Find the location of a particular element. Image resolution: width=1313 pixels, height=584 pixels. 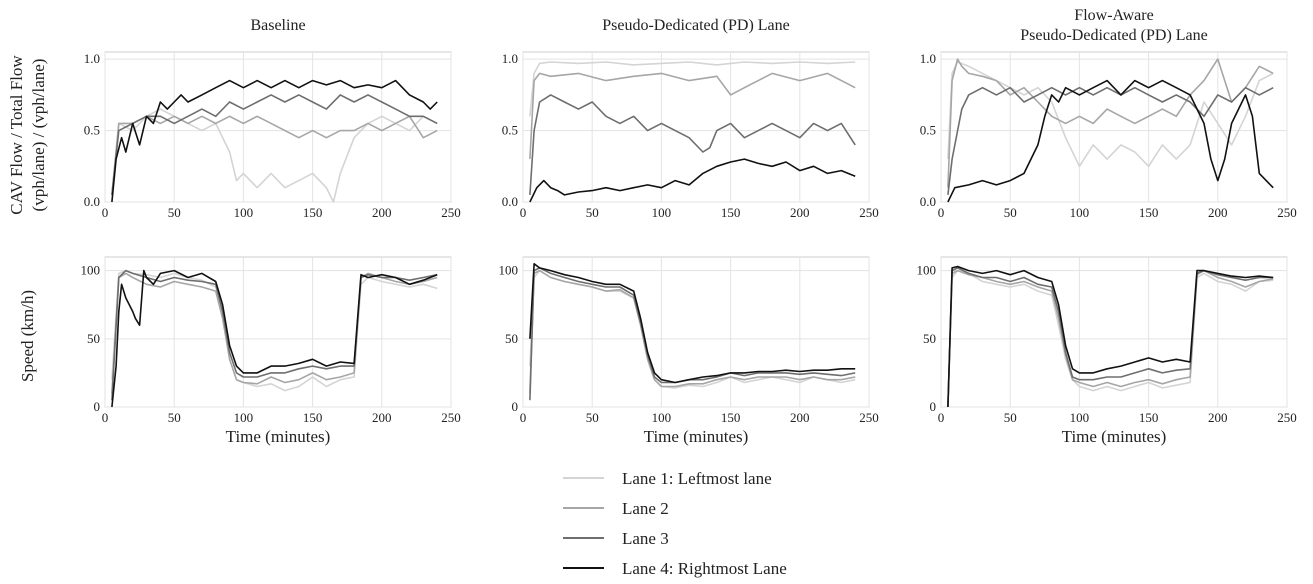

flow-y-axis-label-line2: (vph/lane) / (vph/lane) is located at coordinates (38, 135).